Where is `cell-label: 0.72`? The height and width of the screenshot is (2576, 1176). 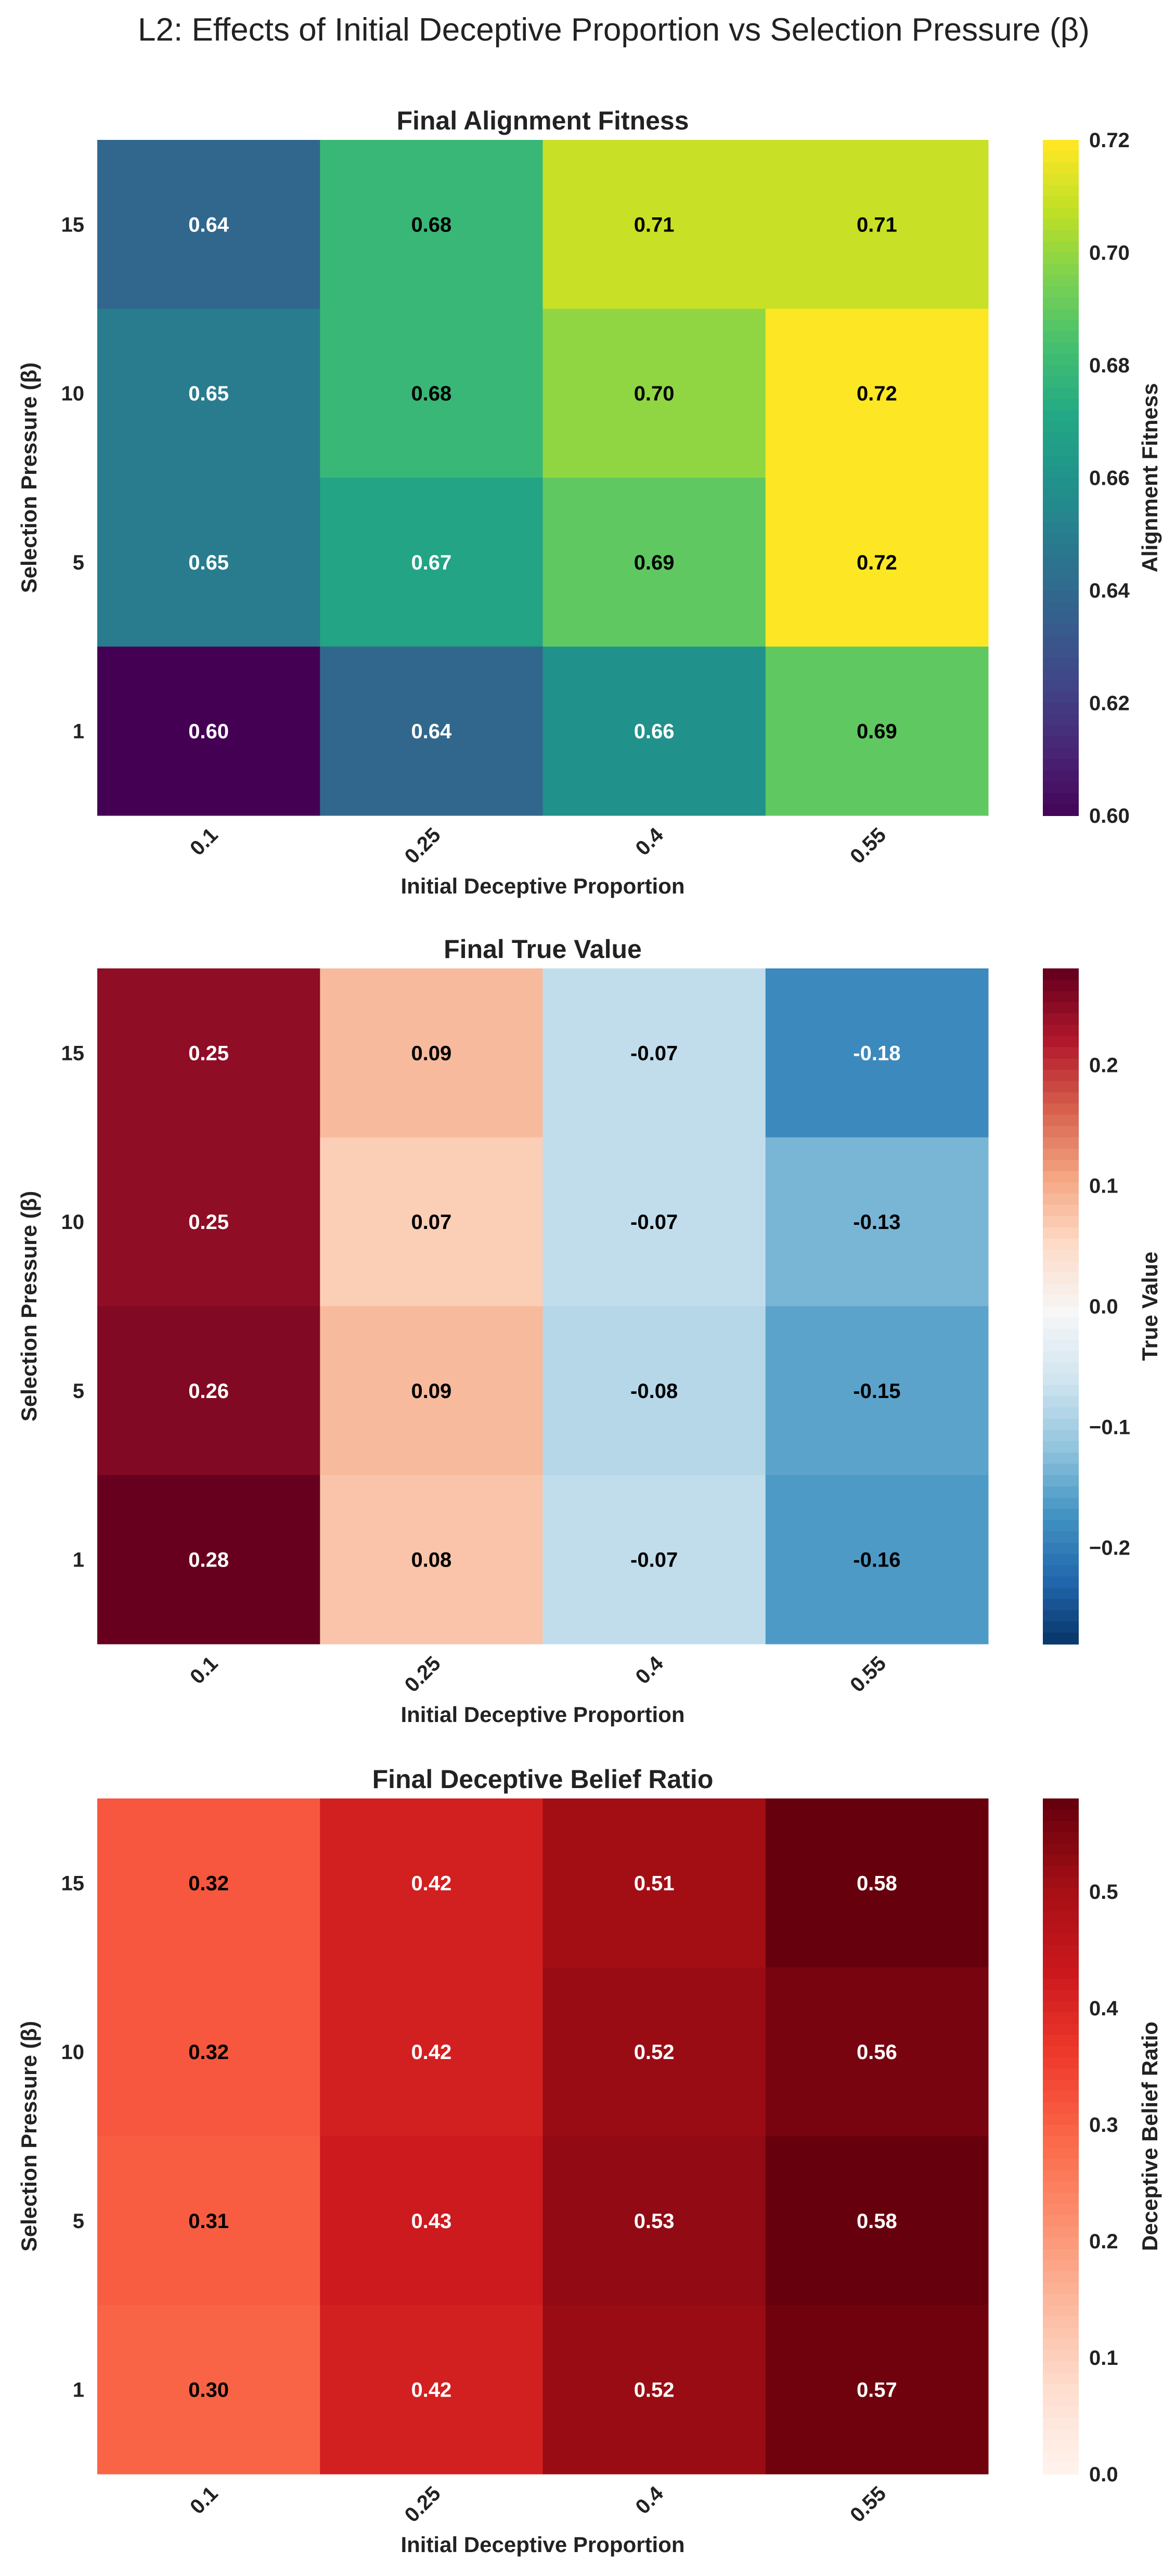 cell-label: 0.72 is located at coordinates (877, 563).